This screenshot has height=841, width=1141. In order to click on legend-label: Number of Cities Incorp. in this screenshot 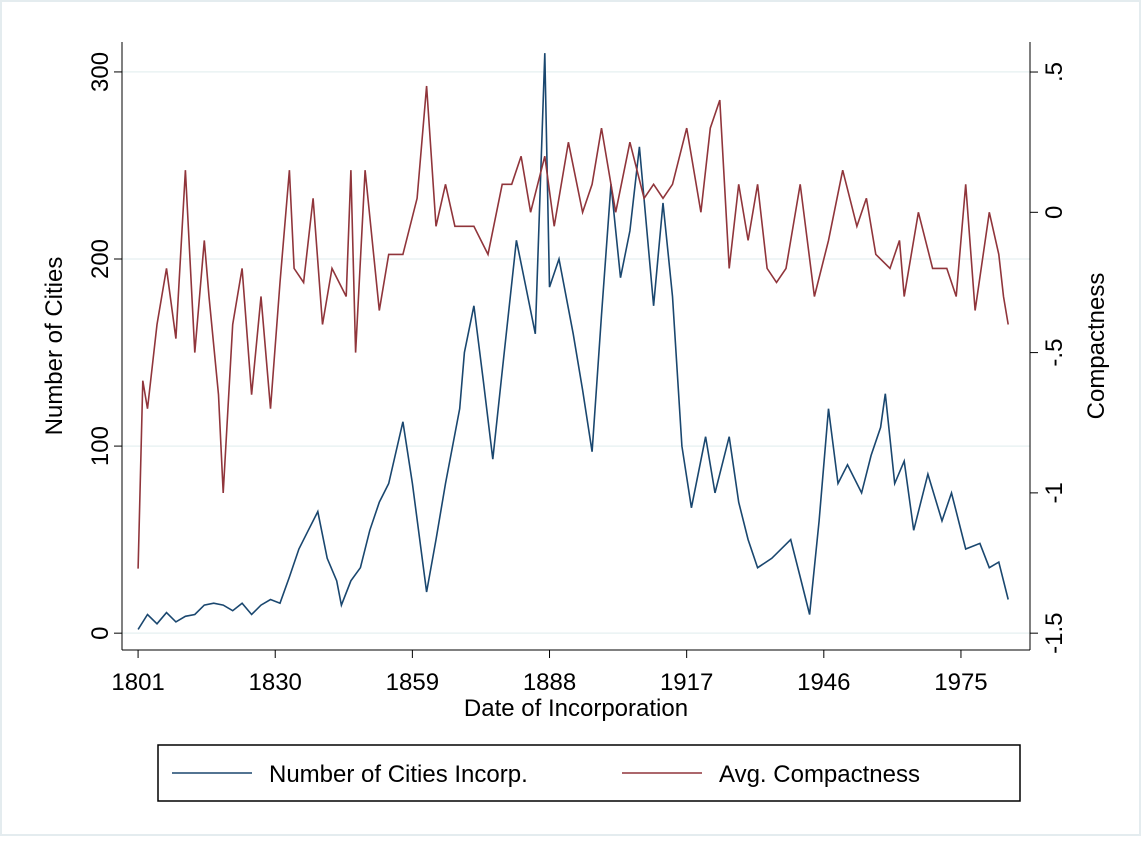, I will do `click(398, 774)`.